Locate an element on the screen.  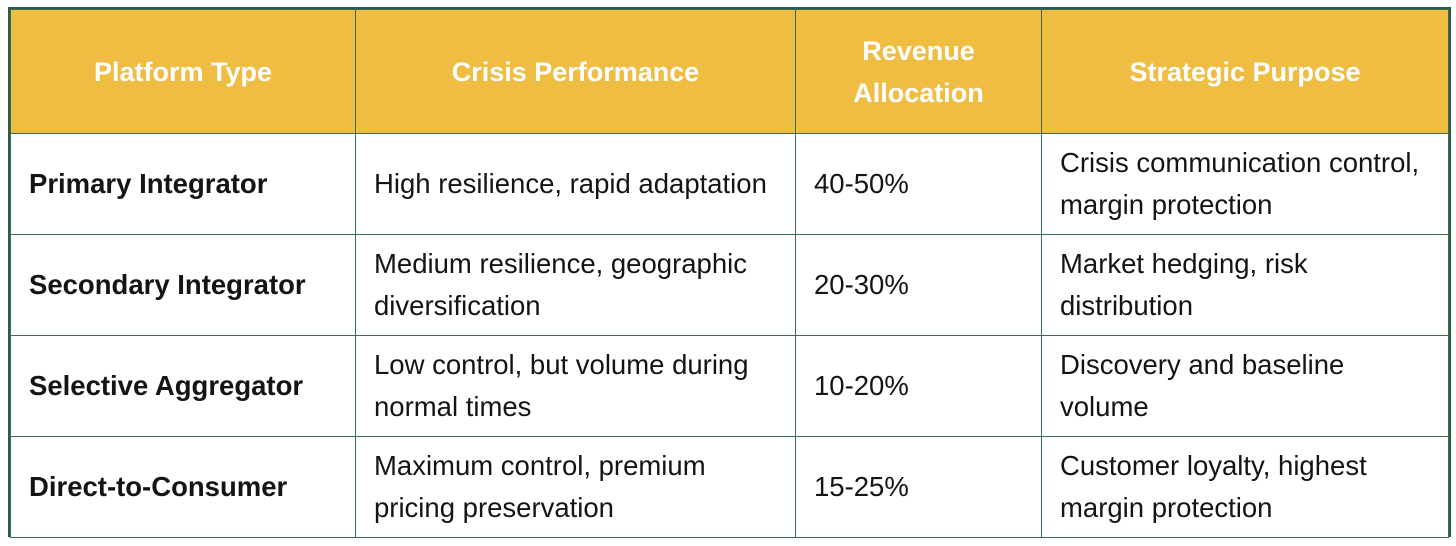
header-crisis-performance: Crisis Performance is located at coordinates (575, 71).